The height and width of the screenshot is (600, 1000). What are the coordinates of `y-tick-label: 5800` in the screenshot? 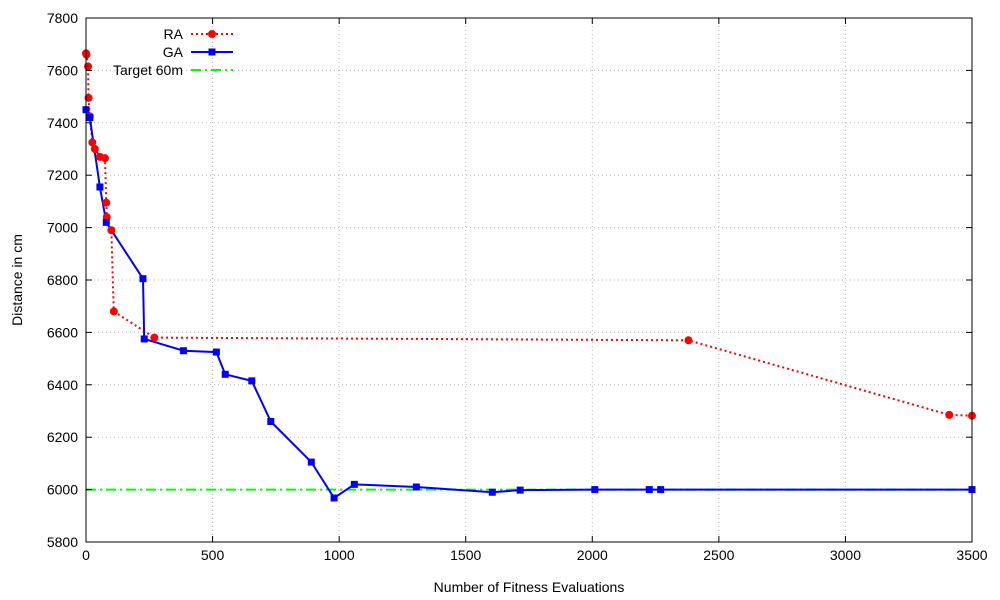 It's located at (62, 542).